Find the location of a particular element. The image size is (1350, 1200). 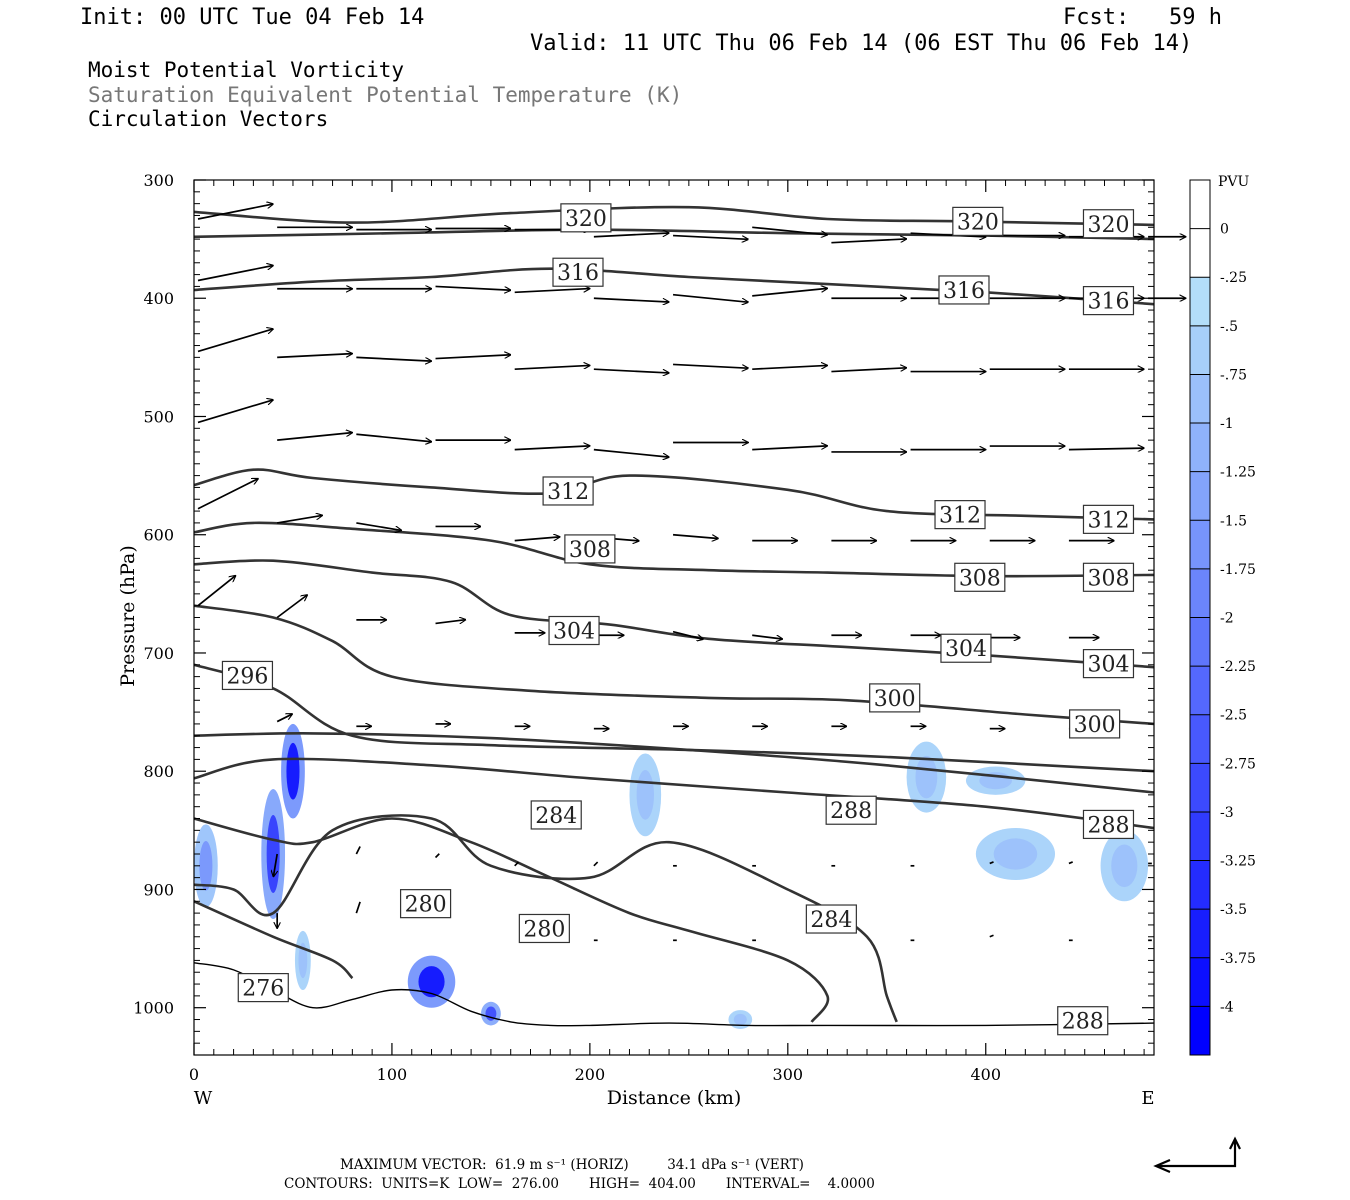

y-tick-label: 800 is located at coordinates (158, 771).